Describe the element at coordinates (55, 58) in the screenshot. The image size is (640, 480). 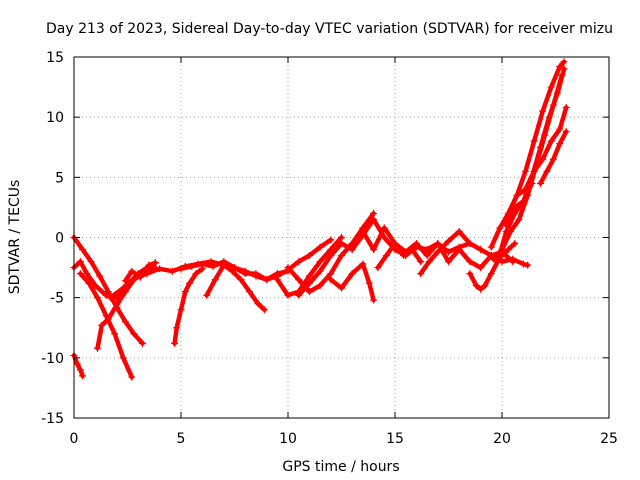
I see `y-tick-label: 15` at that location.